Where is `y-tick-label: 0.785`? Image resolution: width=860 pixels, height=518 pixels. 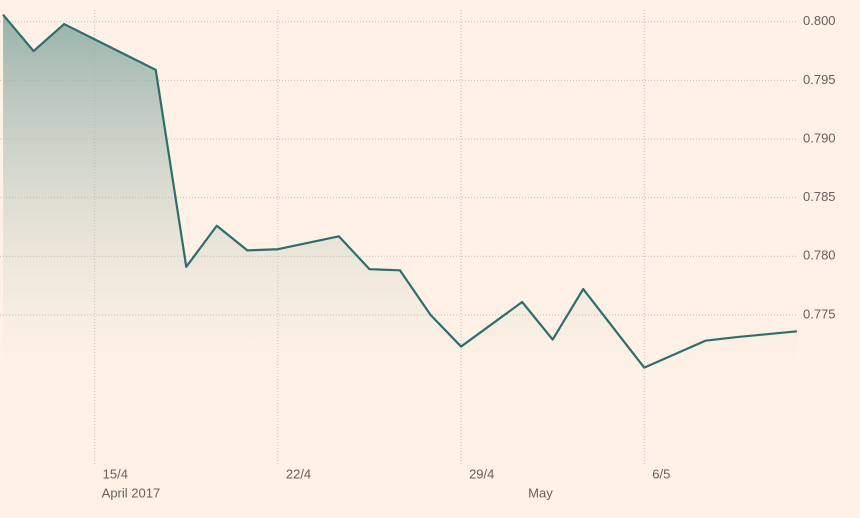 y-tick-label: 0.785 is located at coordinates (819, 196).